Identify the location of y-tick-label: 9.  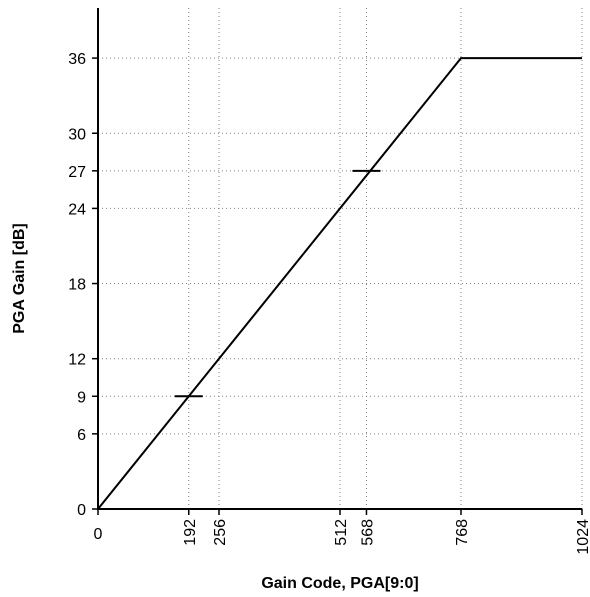
(81, 397).